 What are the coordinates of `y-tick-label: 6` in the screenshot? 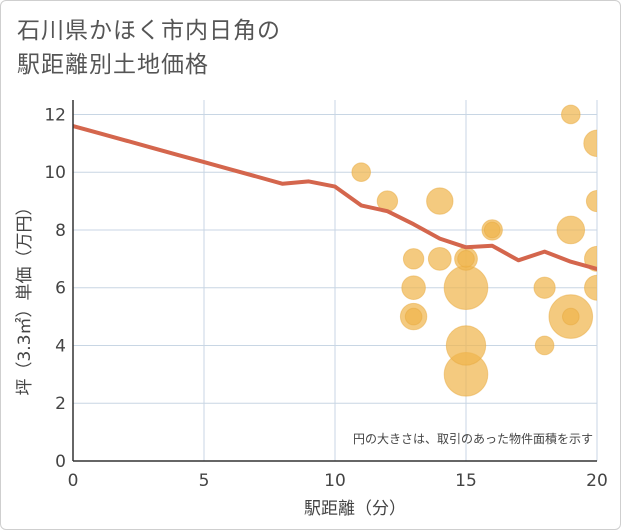 It's located at (60, 289).